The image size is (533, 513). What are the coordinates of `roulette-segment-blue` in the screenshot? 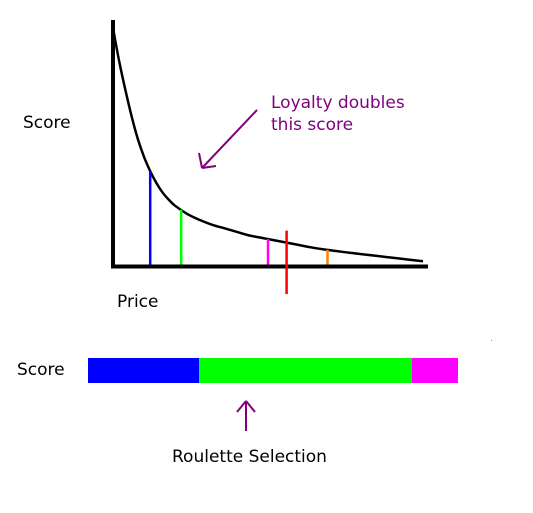 It's located at (143, 370).